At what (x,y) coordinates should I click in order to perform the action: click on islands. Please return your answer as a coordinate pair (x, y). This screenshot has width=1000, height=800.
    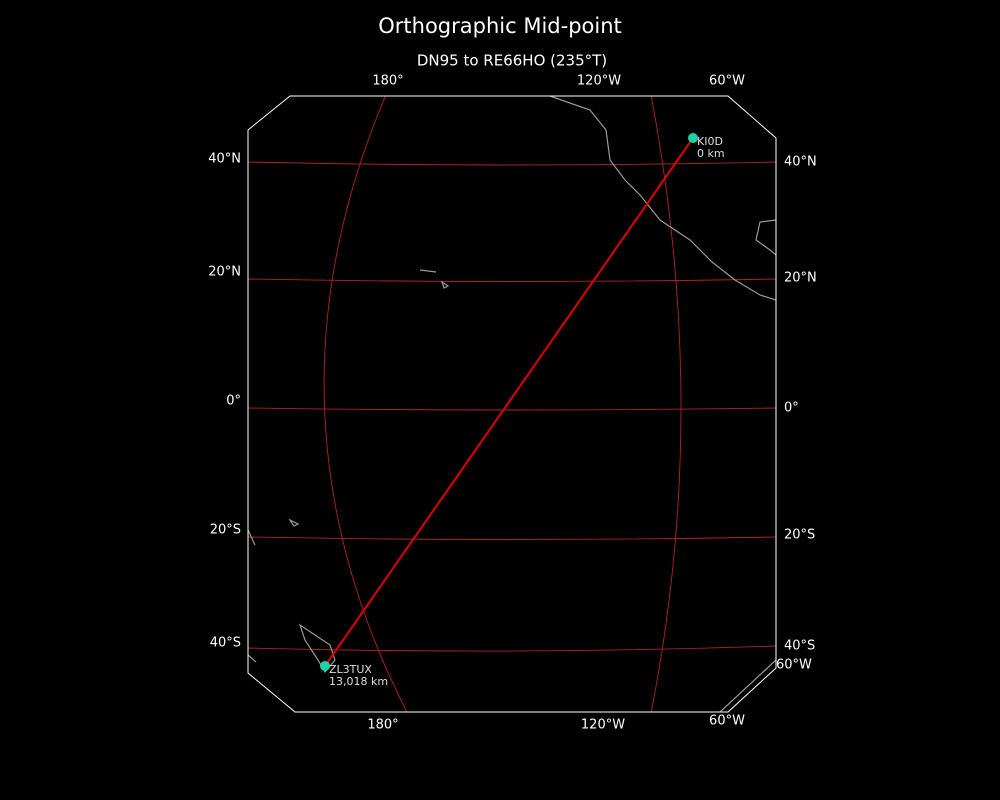
    Looking at the image, I should click on (369, 398).